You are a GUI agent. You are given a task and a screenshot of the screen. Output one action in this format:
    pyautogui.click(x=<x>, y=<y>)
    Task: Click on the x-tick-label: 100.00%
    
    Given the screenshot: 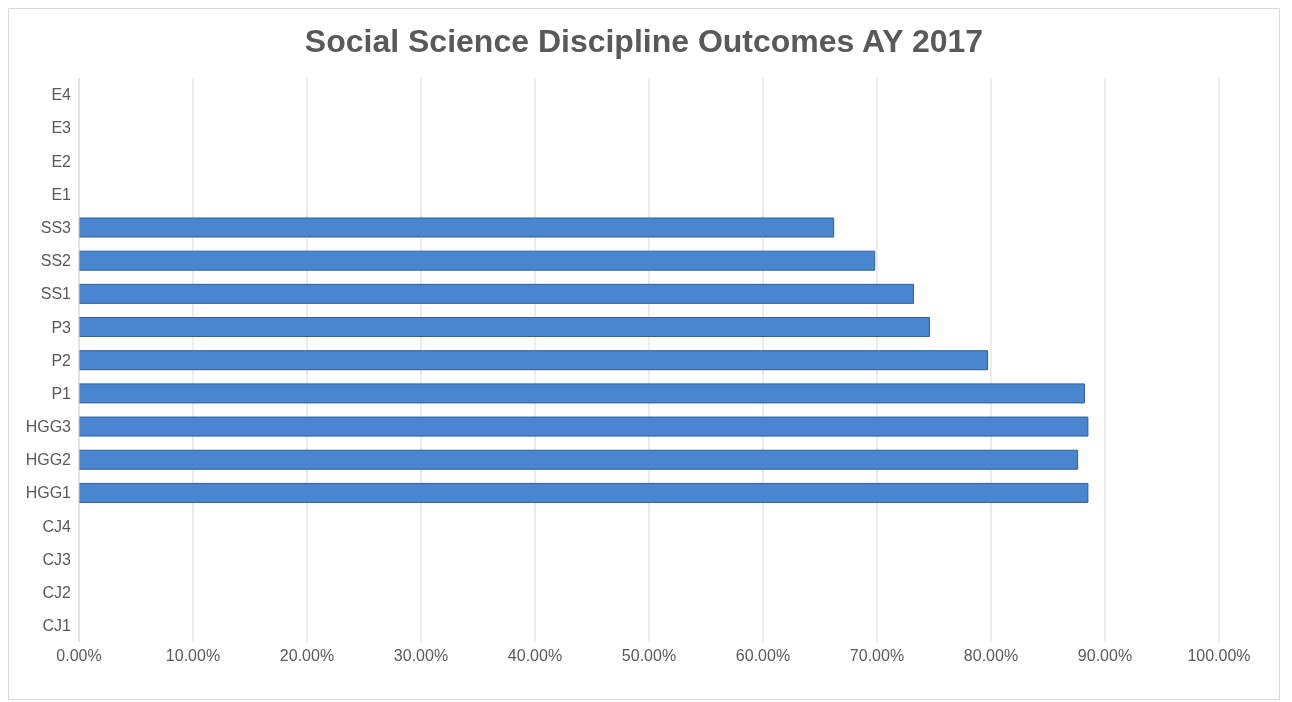 What is the action you would take?
    pyautogui.click(x=1219, y=656)
    